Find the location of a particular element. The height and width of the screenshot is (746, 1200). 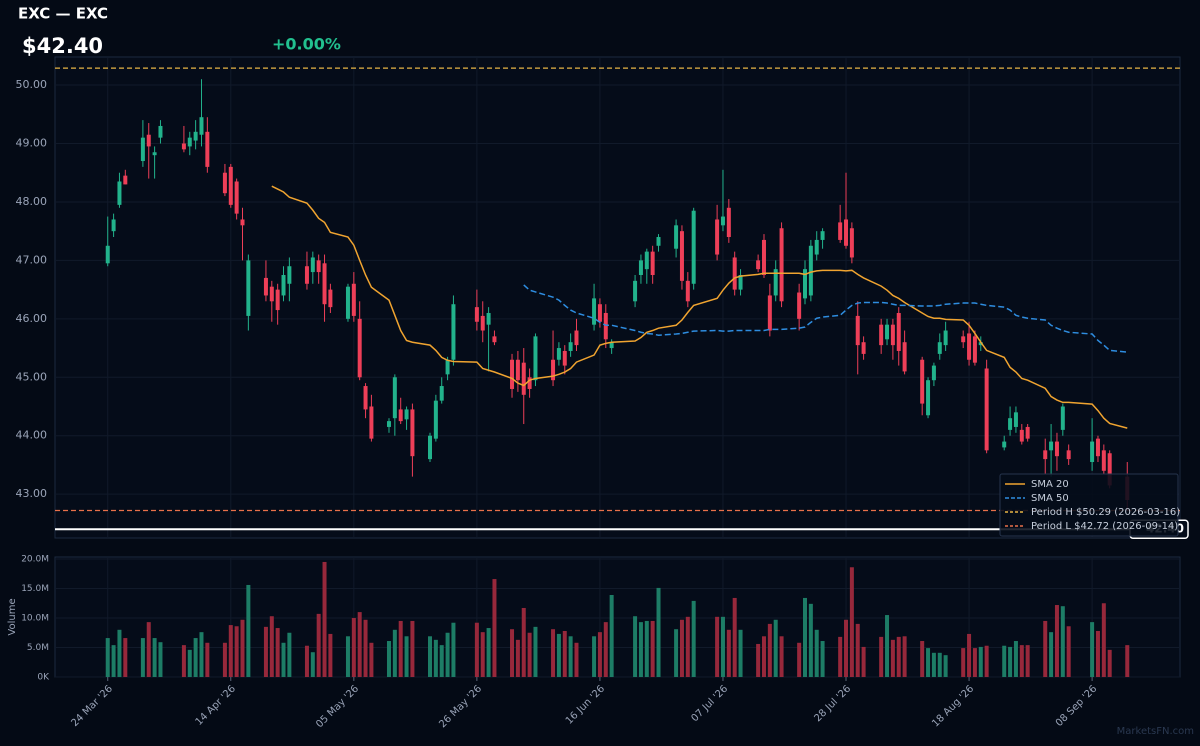

y-tick-label: 46.00 is located at coordinates (32, 318).